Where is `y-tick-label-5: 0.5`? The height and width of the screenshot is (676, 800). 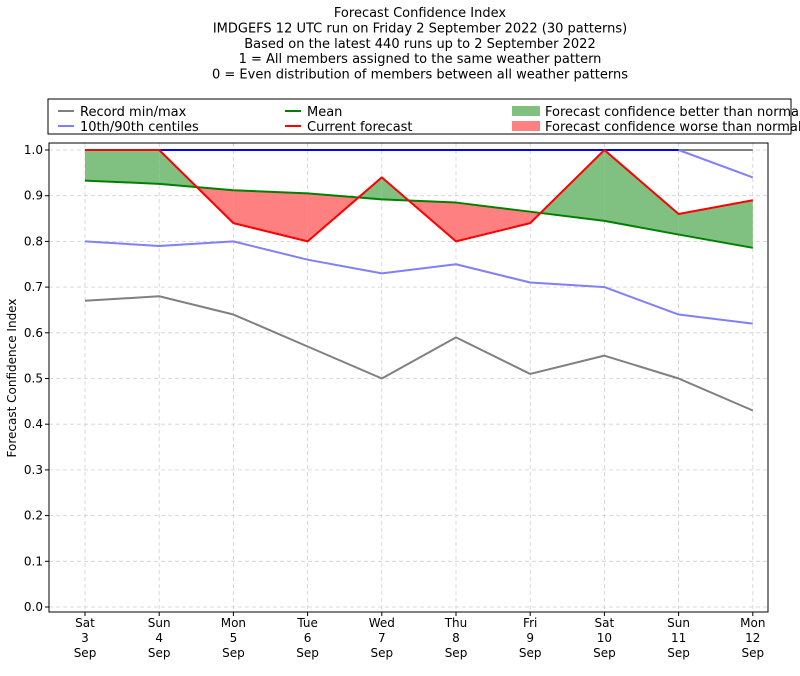
y-tick-label-5: 0.5 is located at coordinates (33, 379).